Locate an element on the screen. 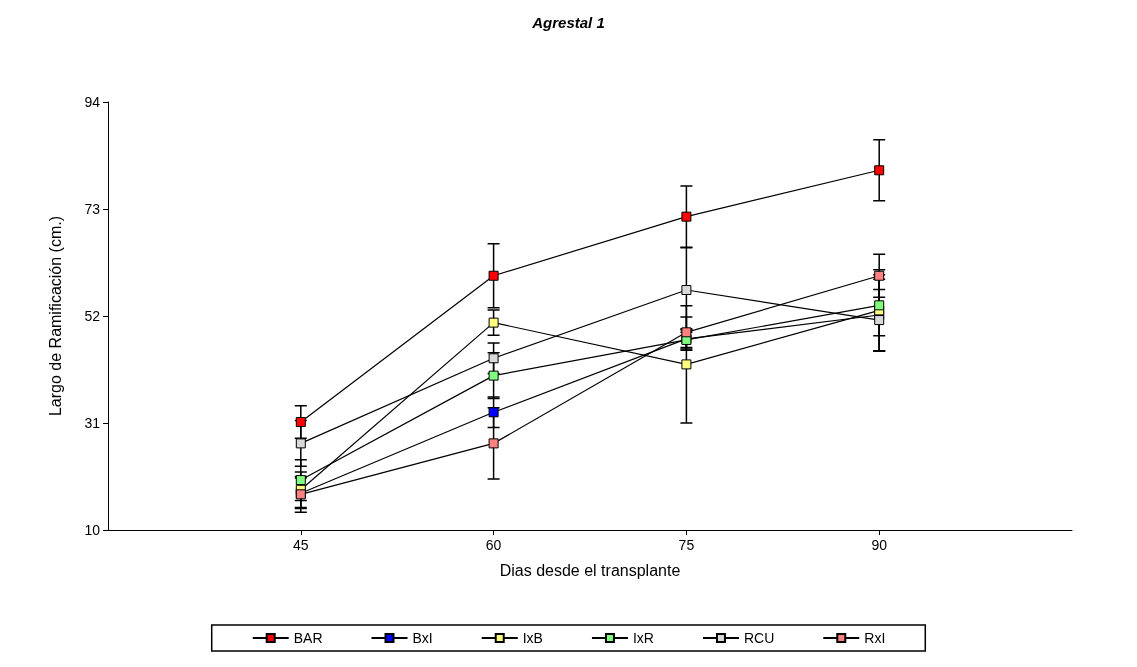  legend-label: IxB is located at coordinates (532, 638).